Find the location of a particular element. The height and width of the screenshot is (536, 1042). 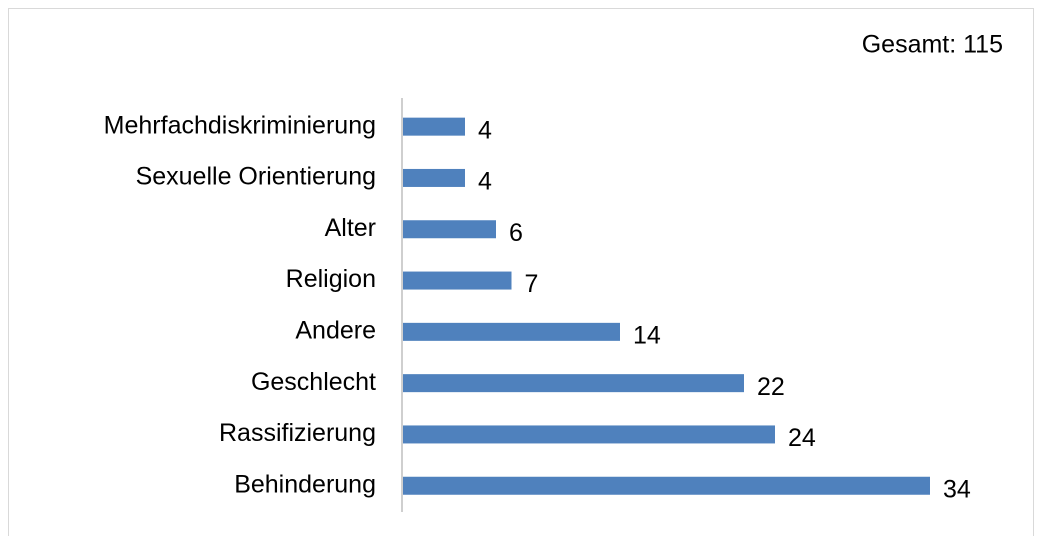

category-label: Mehrfachdiskriminierung is located at coordinates (240, 125).